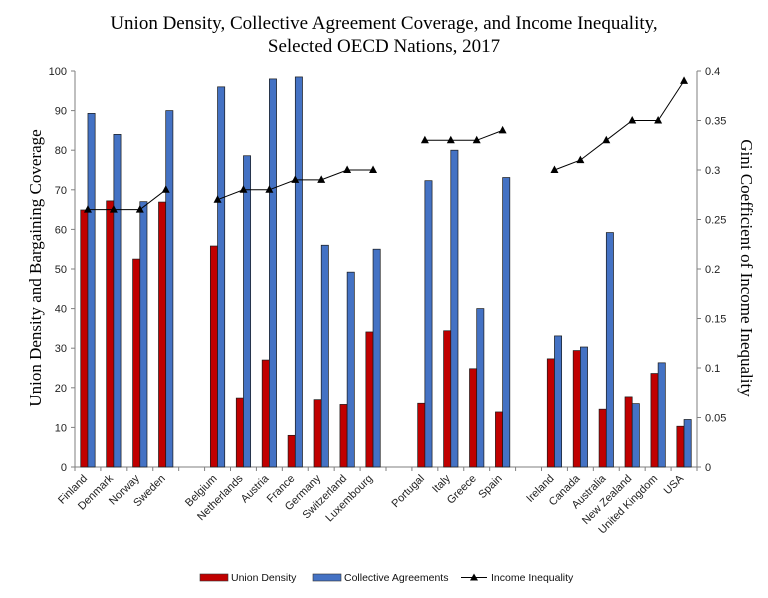 The height and width of the screenshot is (598, 768). What do you see at coordinates (64, 468) in the screenshot?
I see `left-tick-label: 0` at bounding box center [64, 468].